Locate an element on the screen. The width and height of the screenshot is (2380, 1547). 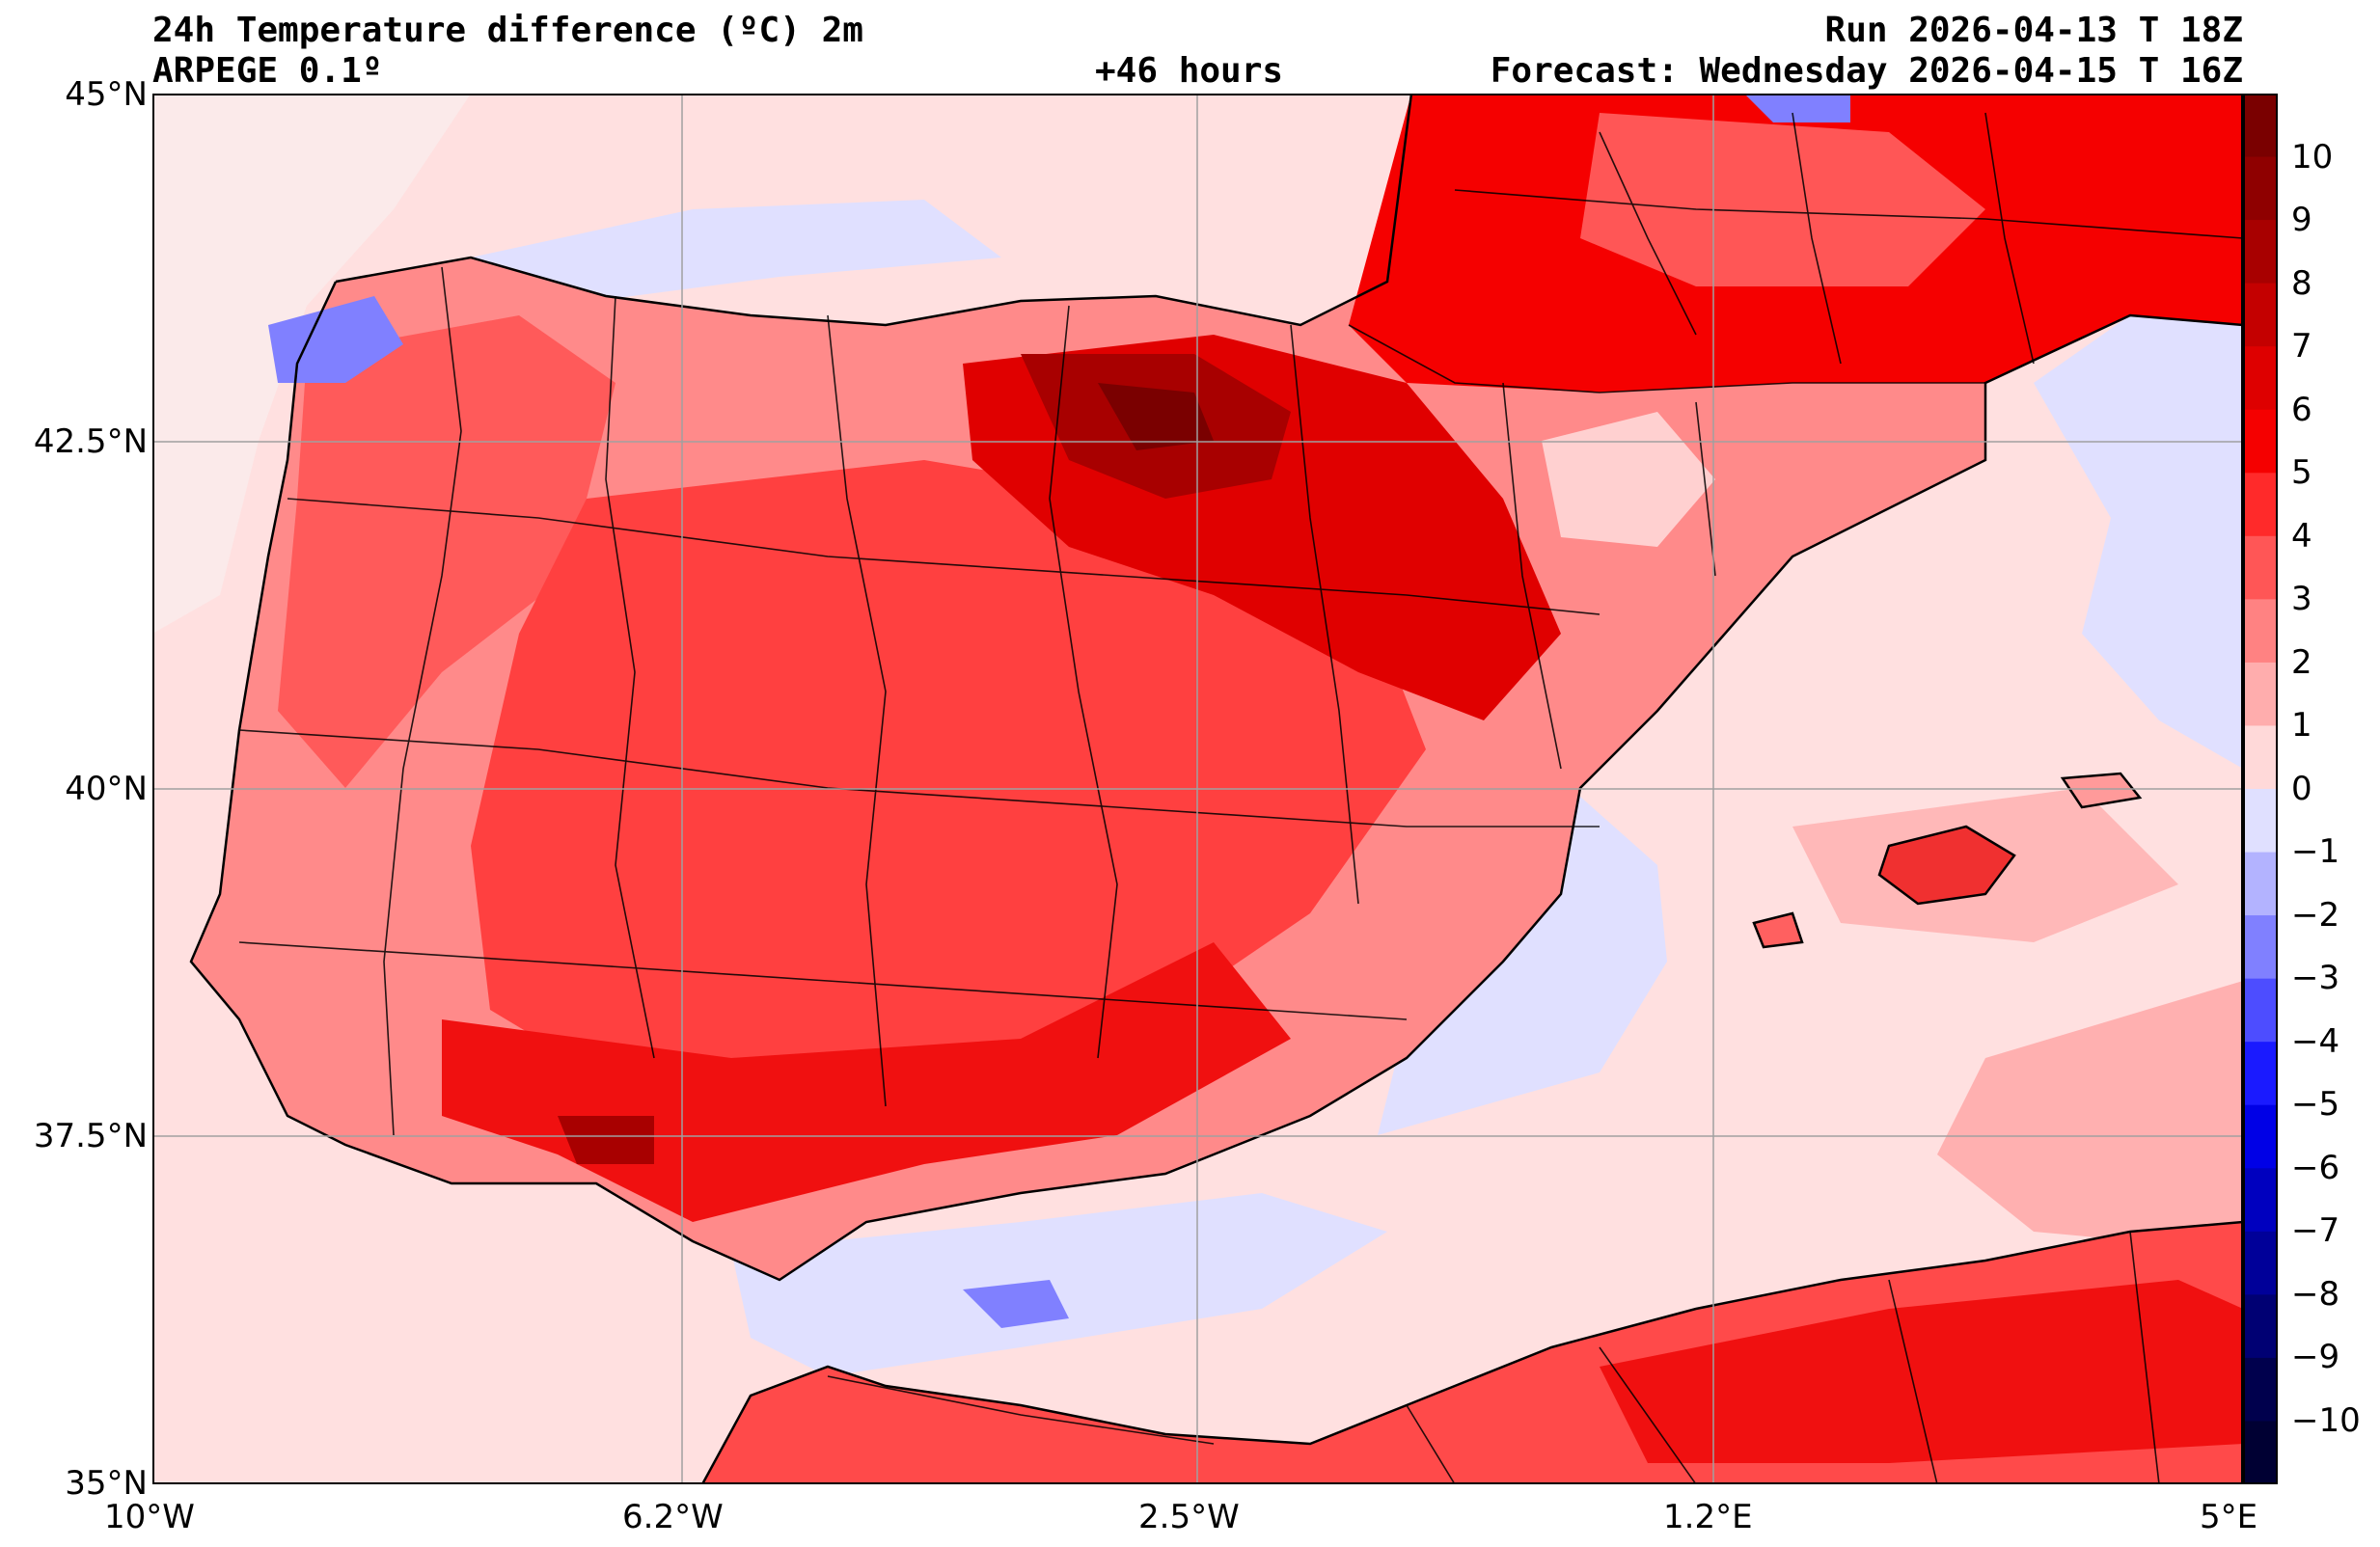
land-hottest-spot is located at coordinates (1156, 416).